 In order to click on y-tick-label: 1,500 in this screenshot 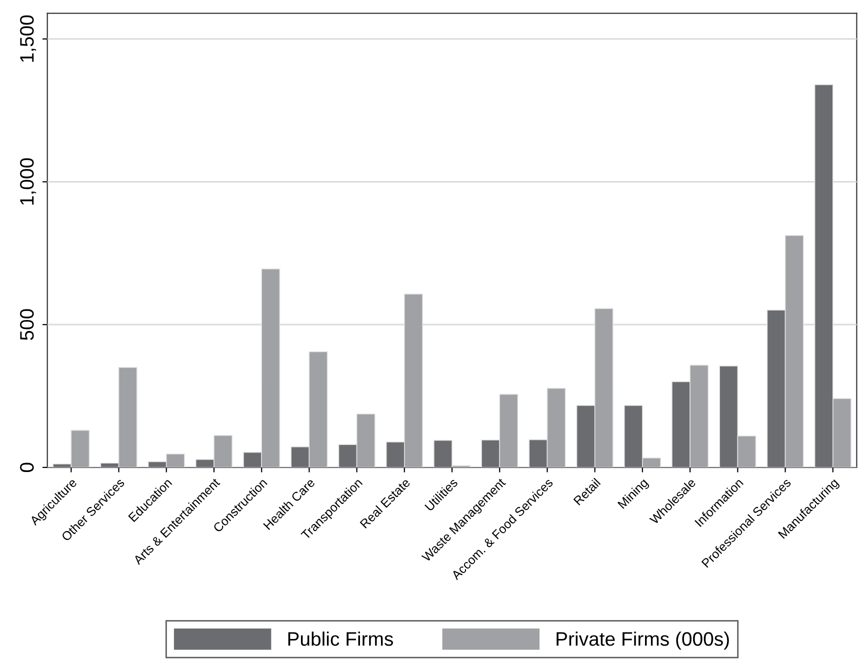, I will do `click(28, 38)`.